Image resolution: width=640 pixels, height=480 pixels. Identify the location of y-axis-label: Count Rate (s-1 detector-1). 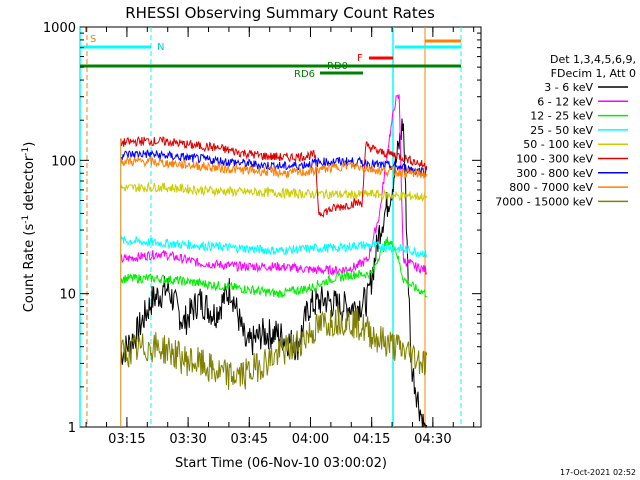
(29, 227).